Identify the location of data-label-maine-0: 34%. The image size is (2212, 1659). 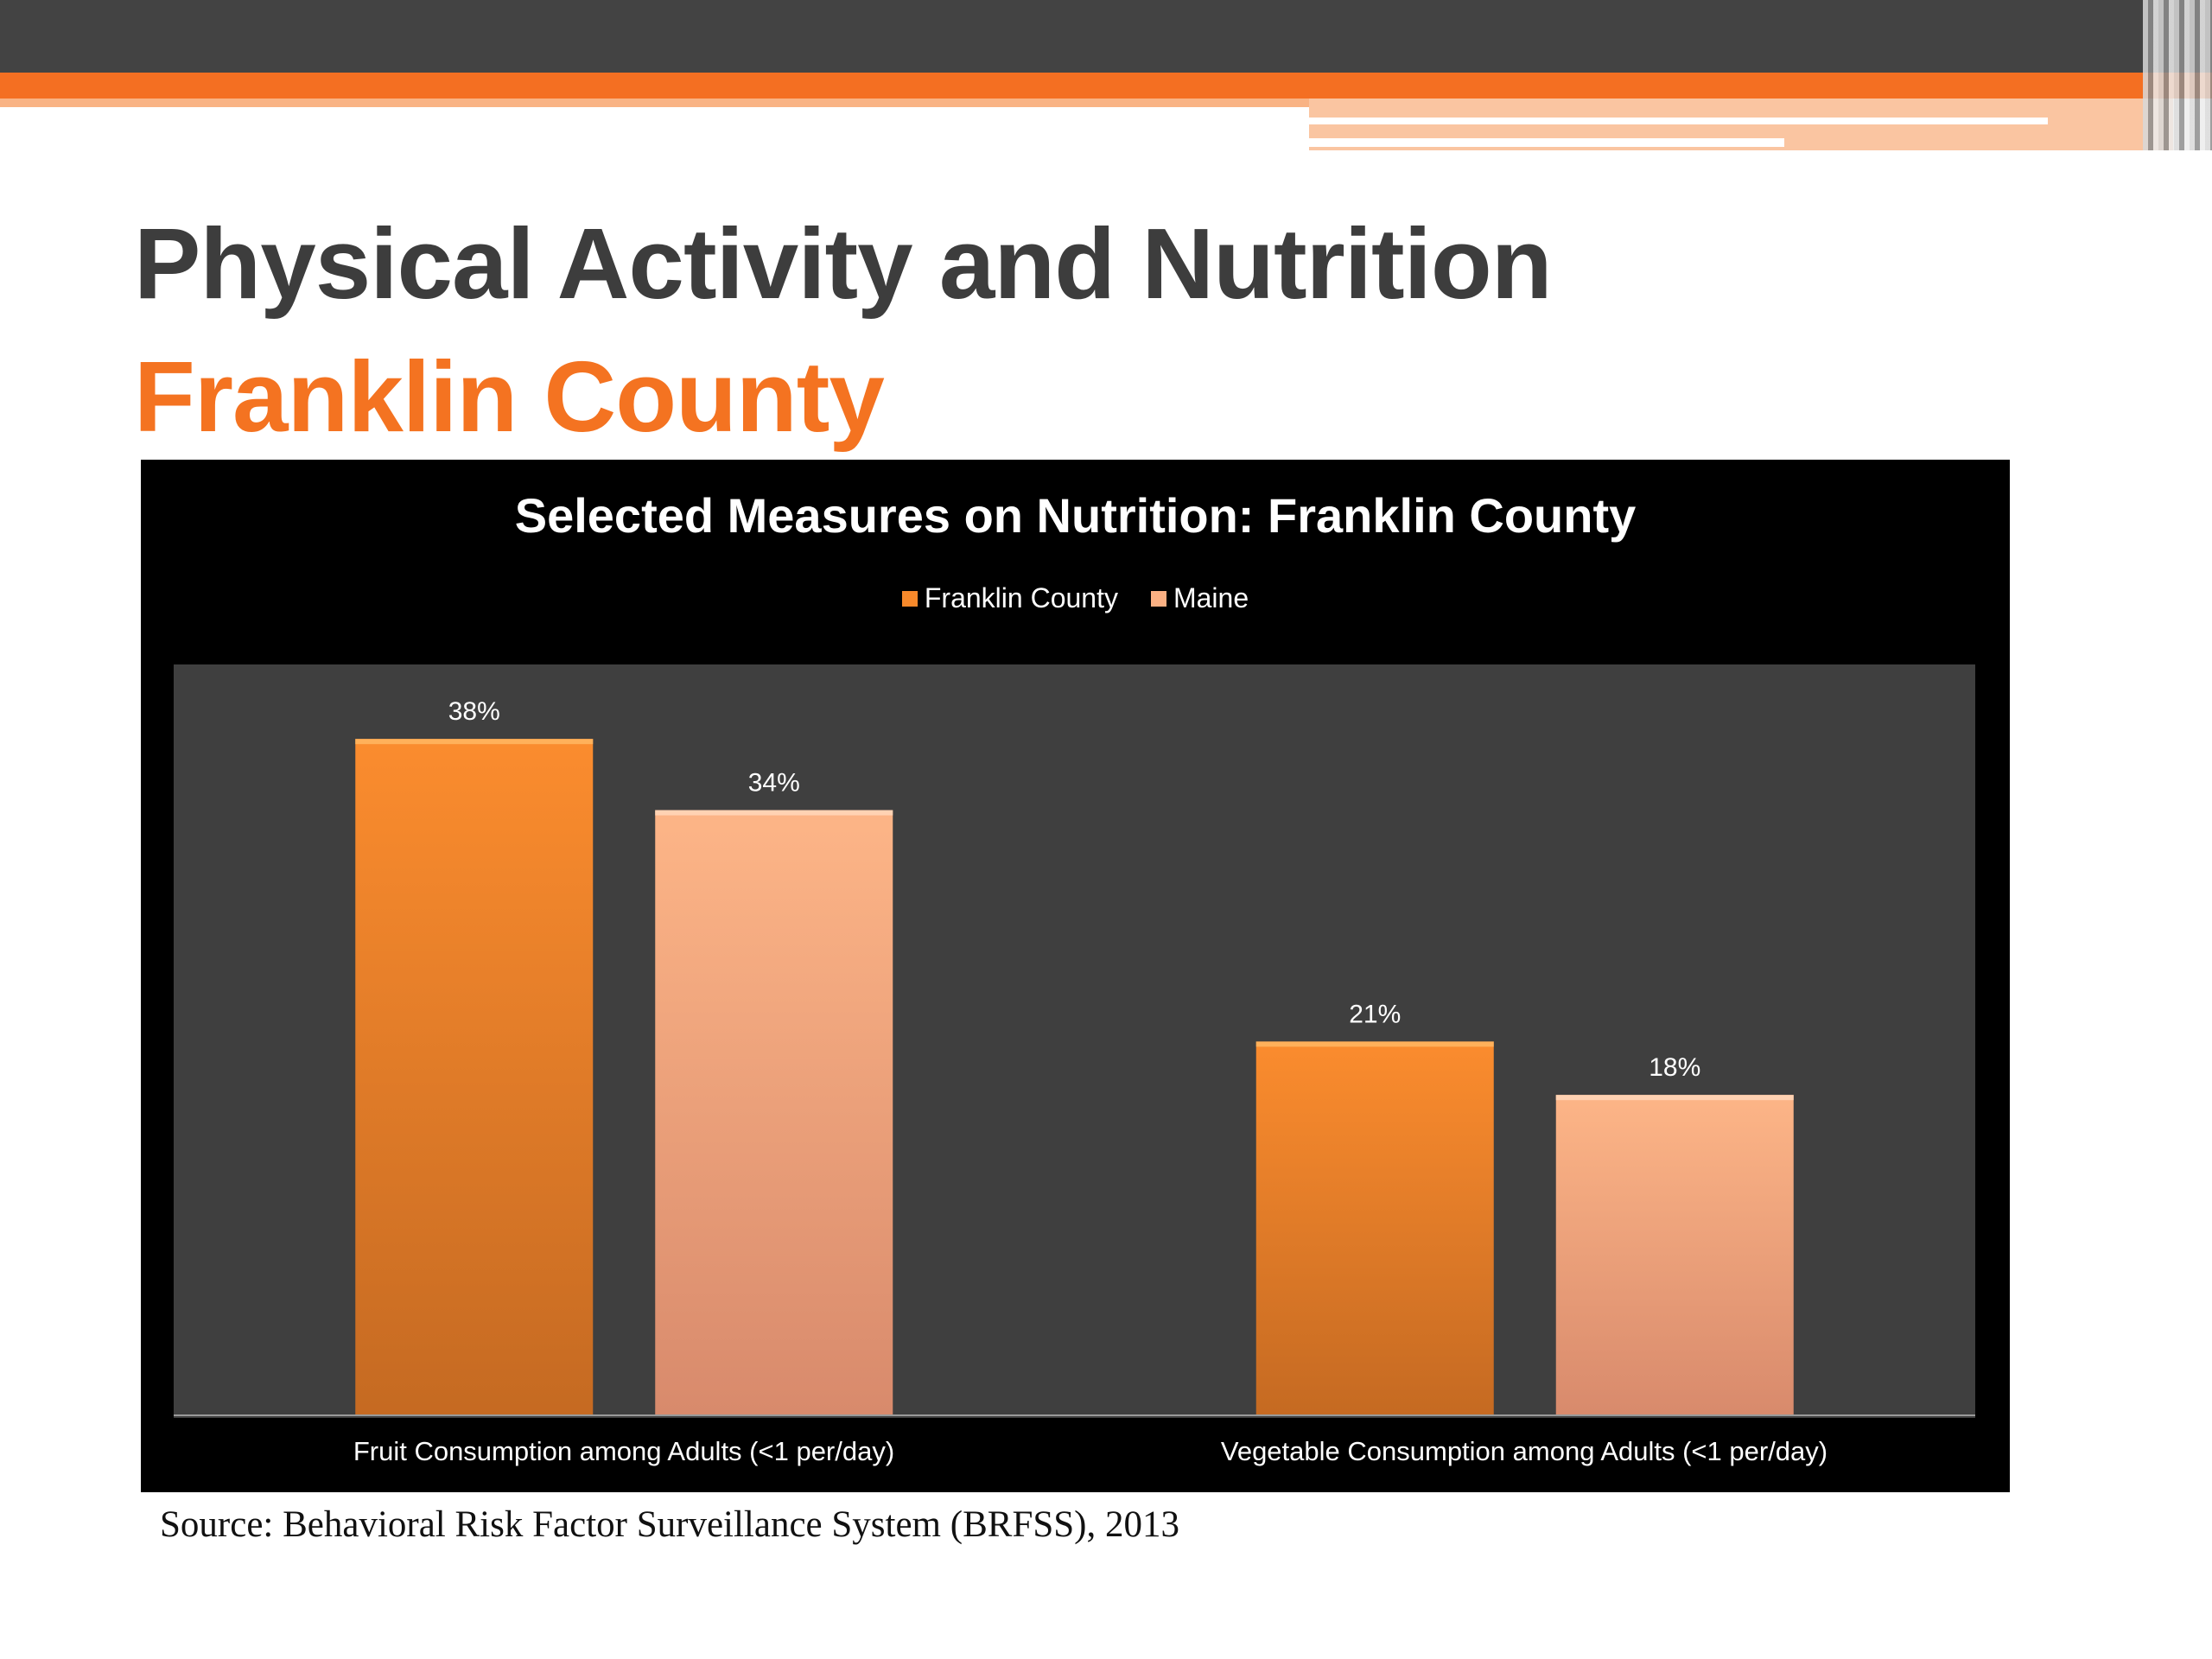
(774, 783).